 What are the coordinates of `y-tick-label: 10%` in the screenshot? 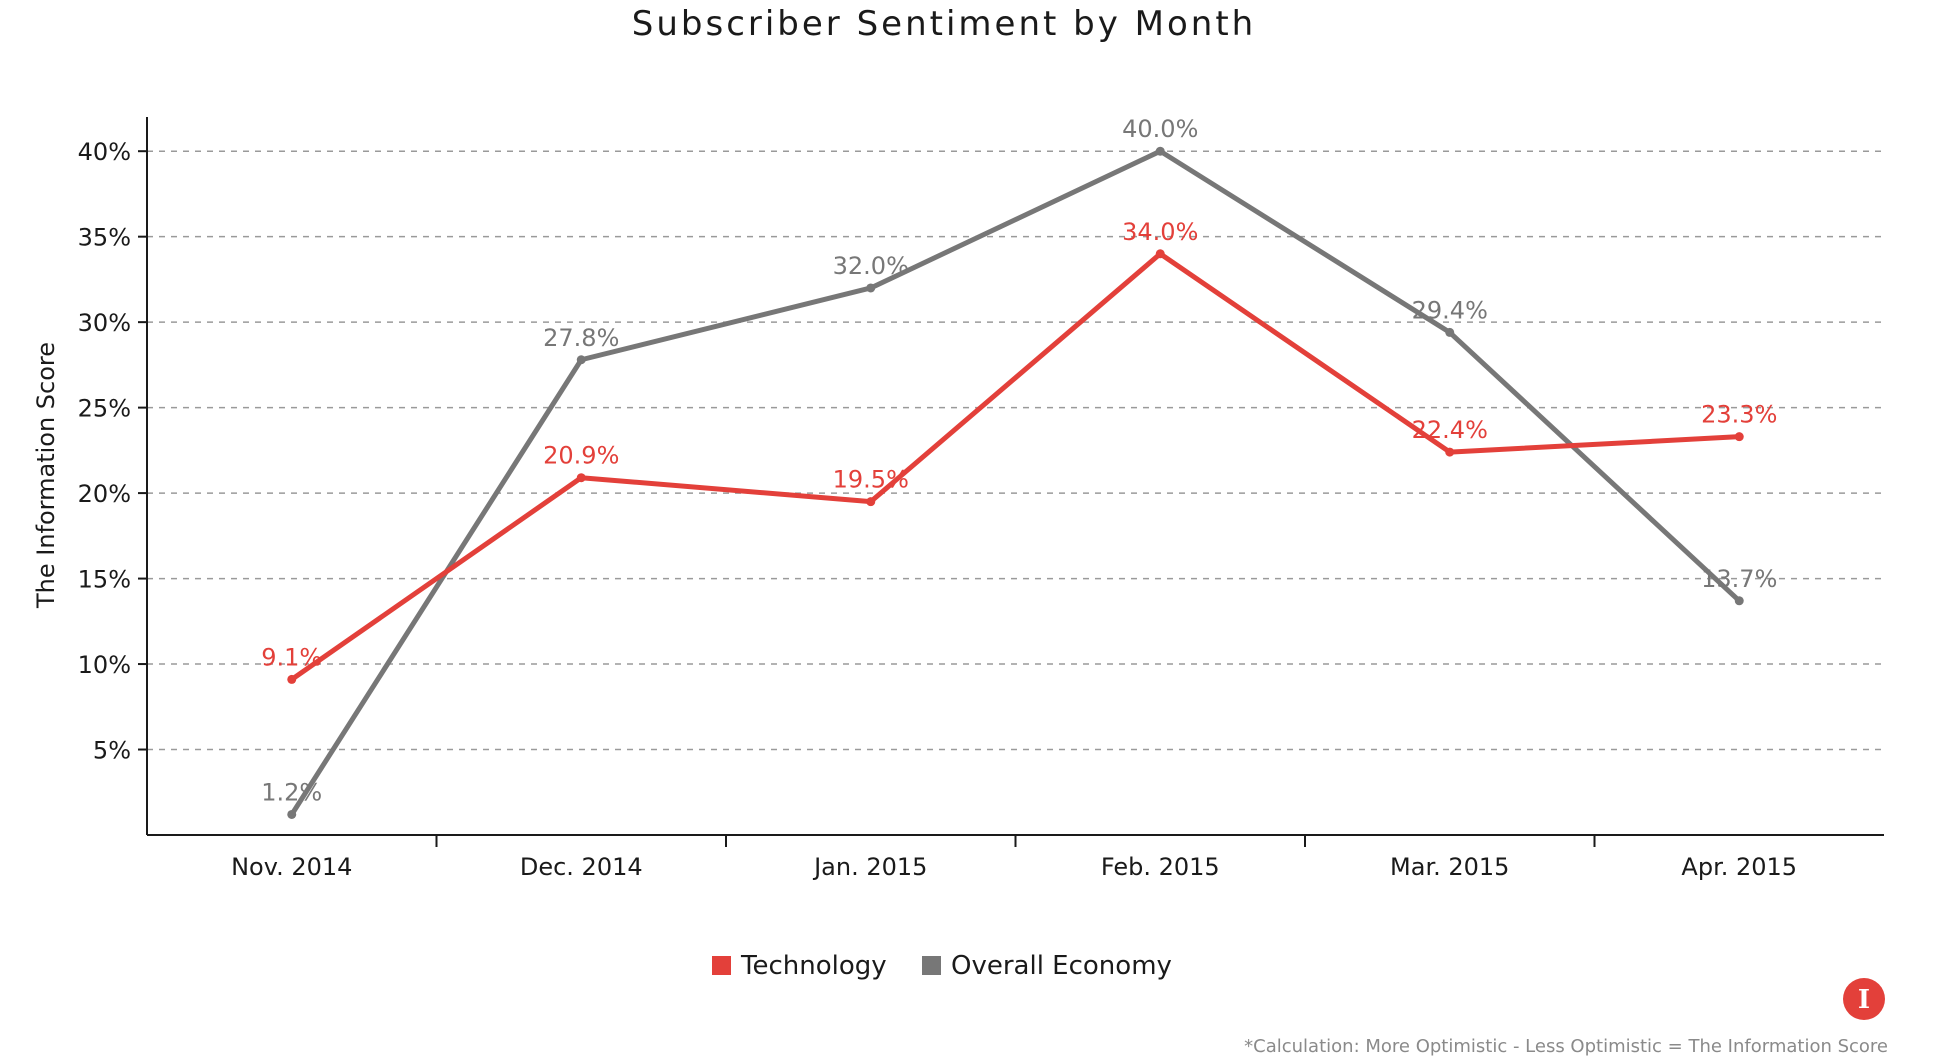 It's located at (104, 665).